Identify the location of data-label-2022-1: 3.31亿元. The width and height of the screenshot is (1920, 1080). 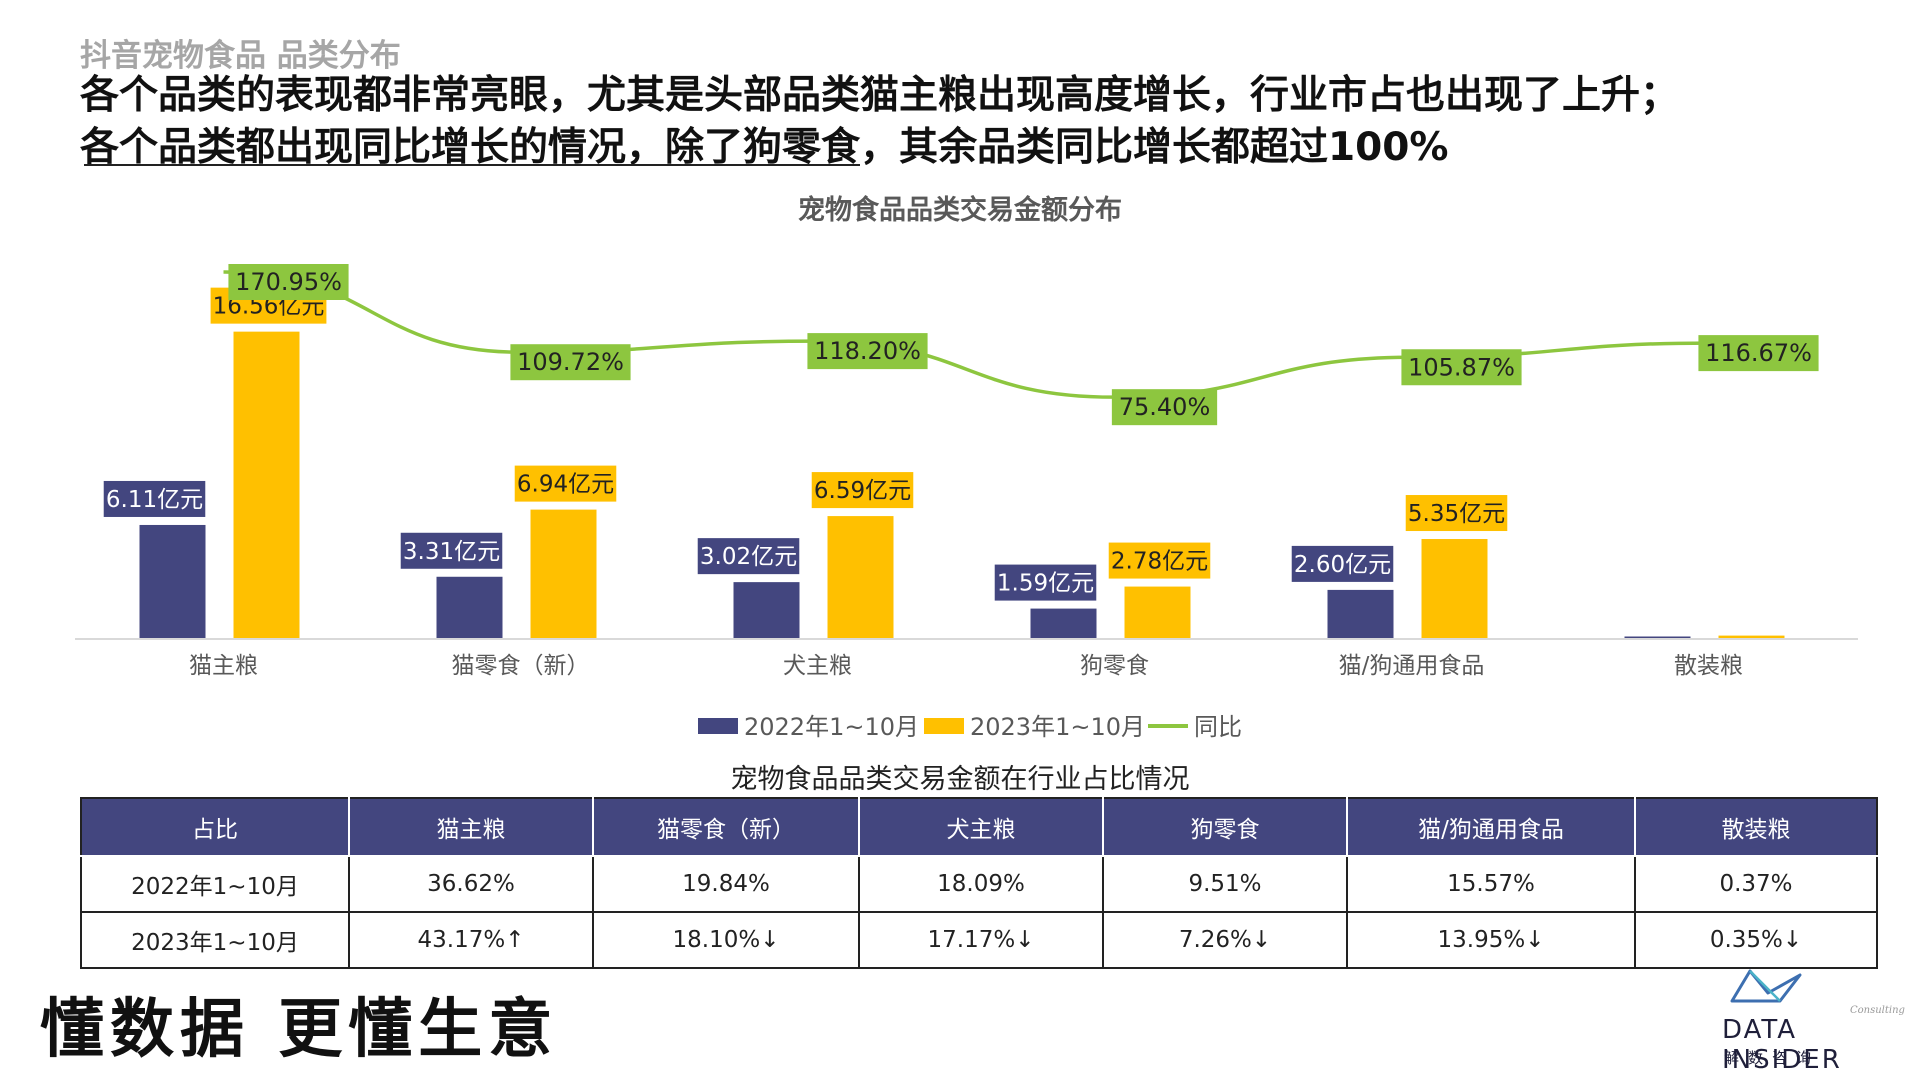
(451, 550).